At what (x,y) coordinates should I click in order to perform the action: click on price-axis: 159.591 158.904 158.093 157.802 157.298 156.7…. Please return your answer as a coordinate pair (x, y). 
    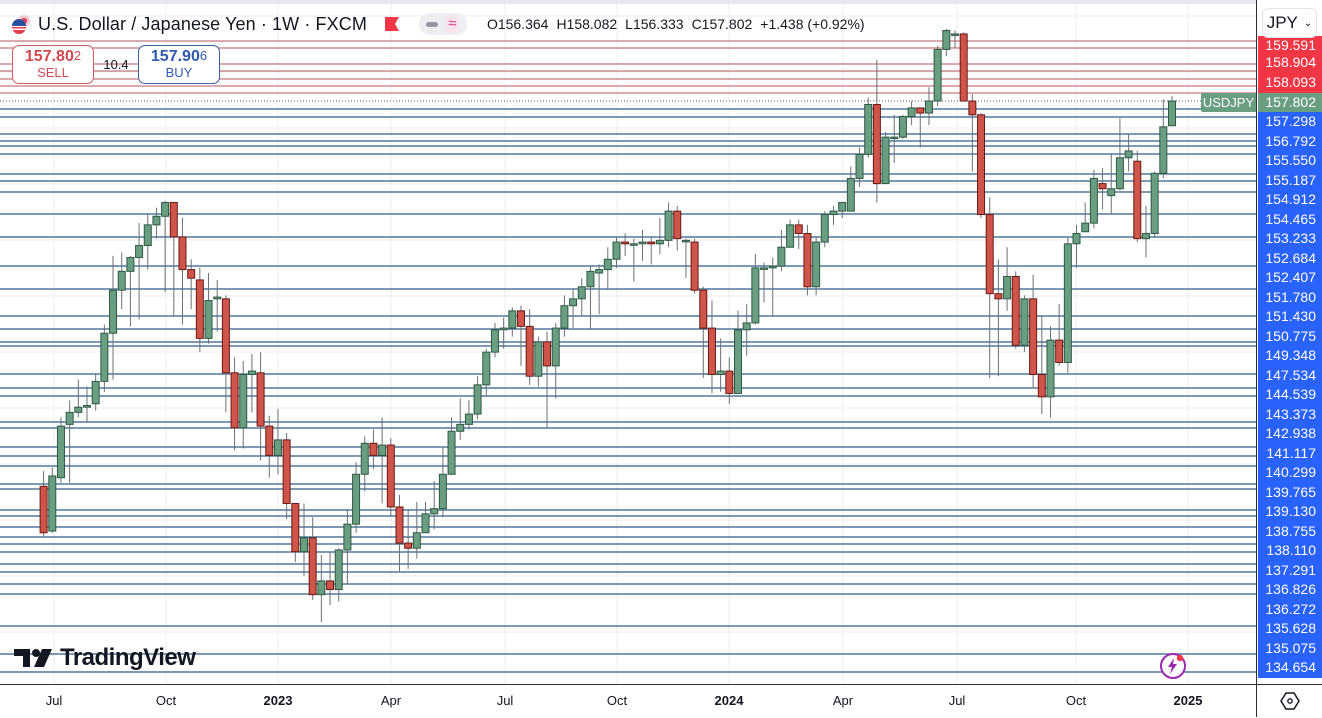
    Looking at the image, I should click on (1289, 342).